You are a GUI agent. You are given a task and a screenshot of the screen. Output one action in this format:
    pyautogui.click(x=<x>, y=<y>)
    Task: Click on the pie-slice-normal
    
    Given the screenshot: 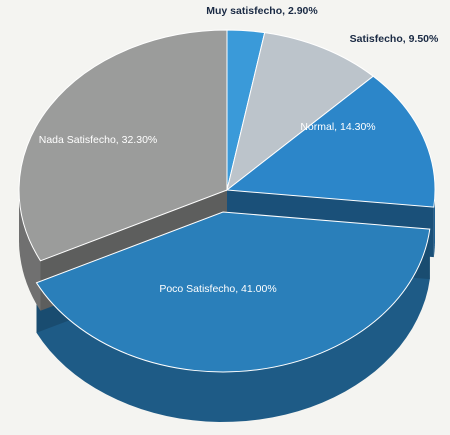 What is the action you would take?
    pyautogui.click(x=330, y=141)
    